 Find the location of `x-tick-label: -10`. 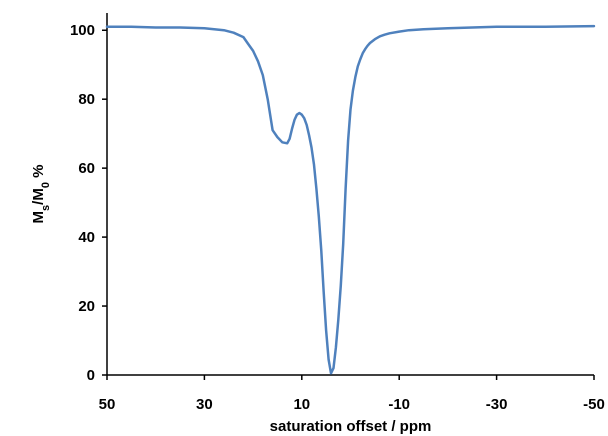

x-tick-label: -10 is located at coordinates (399, 404).